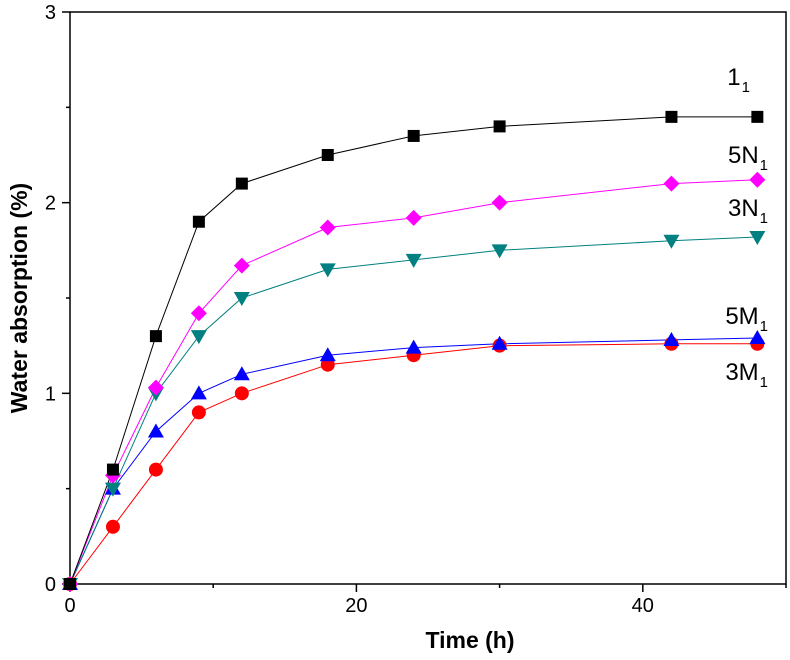 This screenshot has height=660, width=790. What do you see at coordinates (19, 298) in the screenshot?
I see `y-axis-title: Water absorption (%)` at bounding box center [19, 298].